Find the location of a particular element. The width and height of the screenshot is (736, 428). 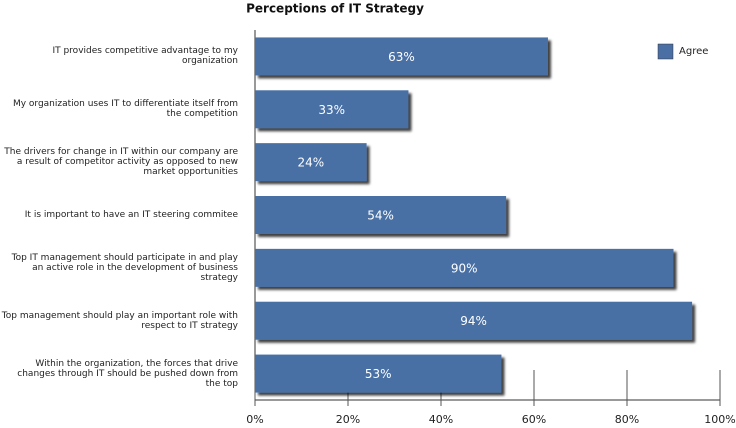

data-label: 90% is located at coordinates (464, 268).